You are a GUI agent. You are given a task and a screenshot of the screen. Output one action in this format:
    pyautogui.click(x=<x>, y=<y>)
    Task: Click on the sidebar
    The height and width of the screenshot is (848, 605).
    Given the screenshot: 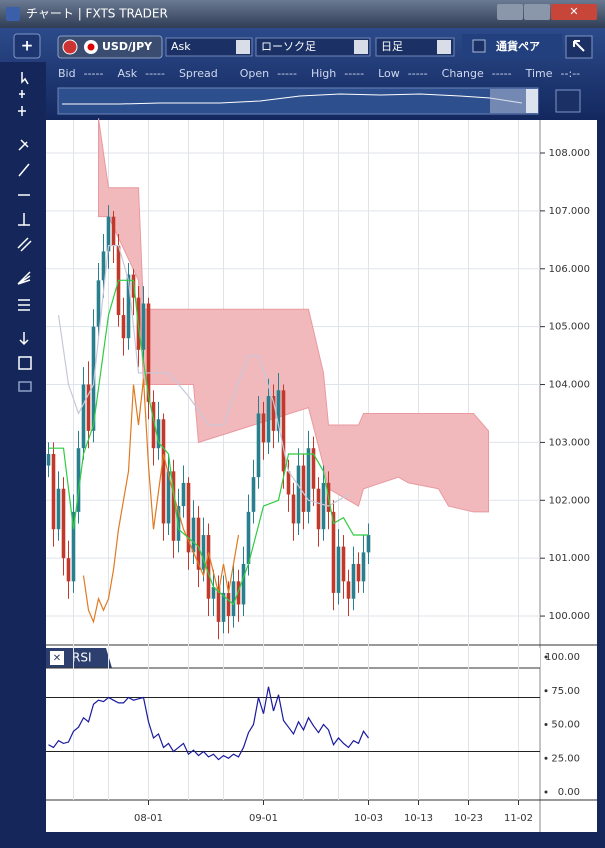 What is the action you would take?
    pyautogui.click(x=23, y=447)
    